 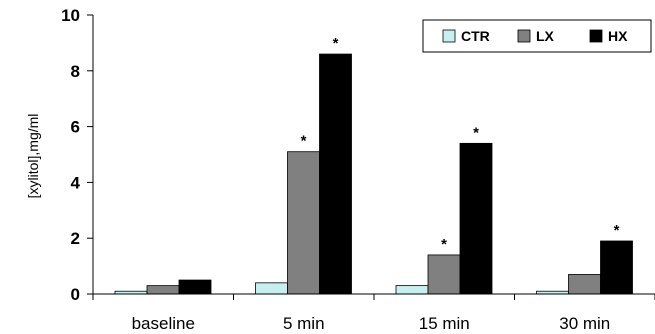 I want to click on legend: CTR LX HX, so click(x=537, y=36).